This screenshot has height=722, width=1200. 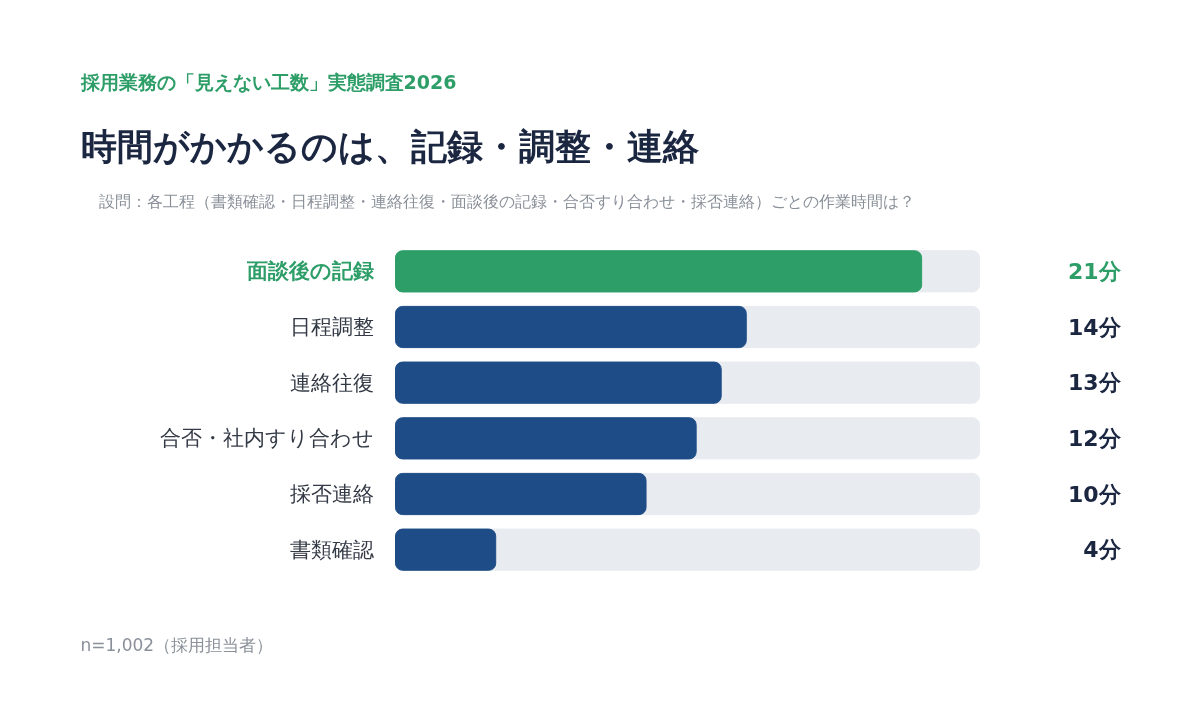 What do you see at coordinates (506, 201) in the screenshot?
I see `text: 設問：各工程（書類確認・日程調整・連絡往復・面談後の記録・合否すり合わせ・採否連絡）ごとの作業時間は？` at bounding box center [506, 201].